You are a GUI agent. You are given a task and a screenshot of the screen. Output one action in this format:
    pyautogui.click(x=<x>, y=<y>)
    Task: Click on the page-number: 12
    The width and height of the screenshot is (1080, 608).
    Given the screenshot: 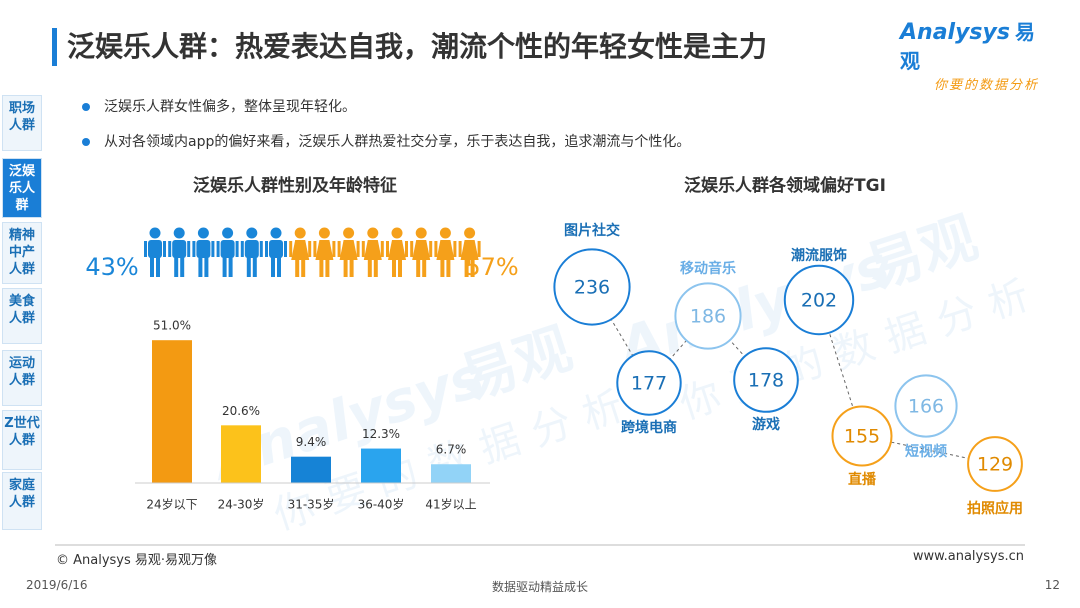 What is the action you would take?
    pyautogui.click(x=1052, y=585)
    